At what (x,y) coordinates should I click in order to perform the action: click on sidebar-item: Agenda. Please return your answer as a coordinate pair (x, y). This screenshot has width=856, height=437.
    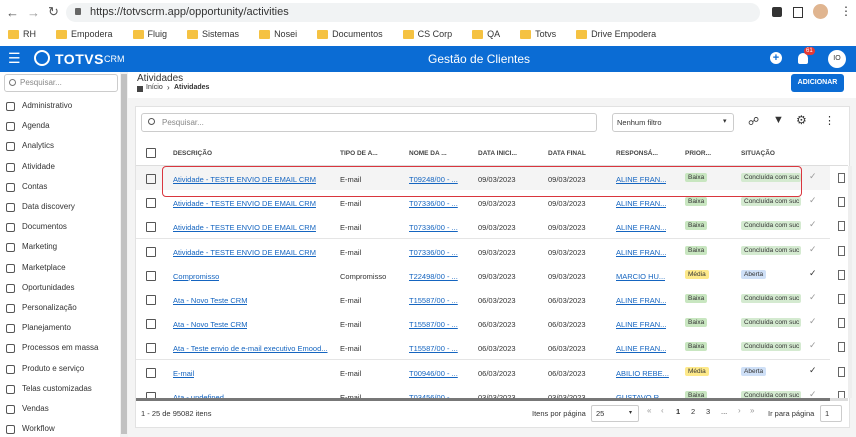
    Looking at the image, I should click on (59, 126).